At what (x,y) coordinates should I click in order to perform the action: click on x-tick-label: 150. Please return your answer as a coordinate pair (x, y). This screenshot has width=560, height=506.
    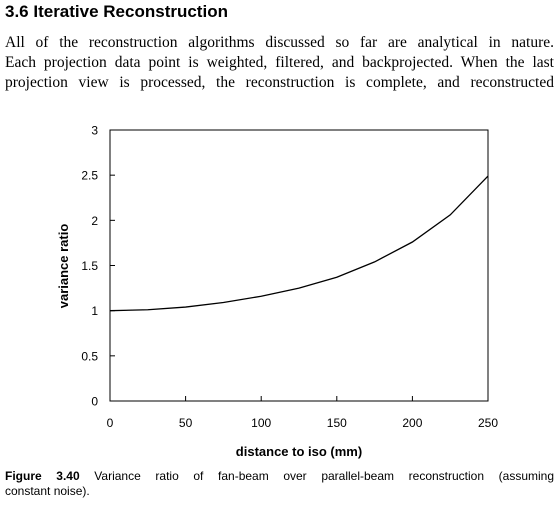
    Looking at the image, I should click on (337, 423).